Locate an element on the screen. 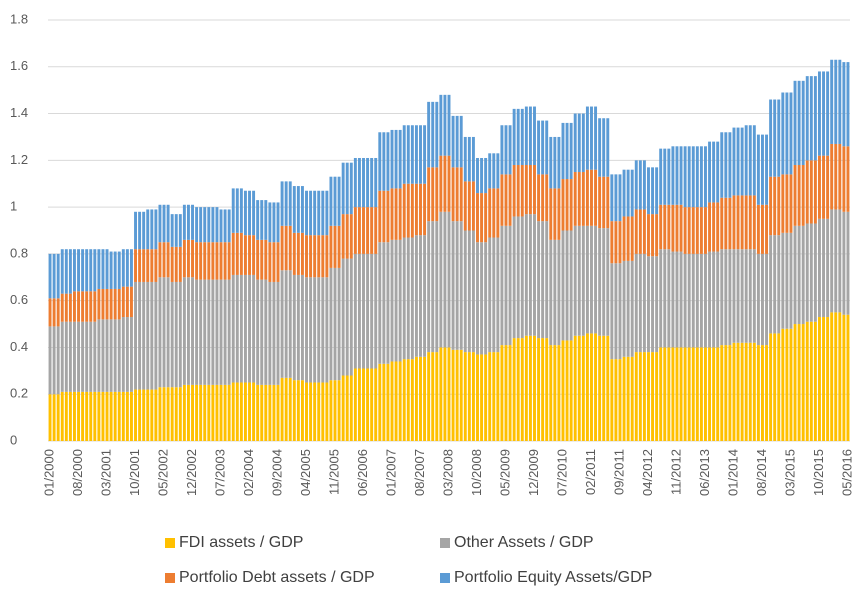 The width and height of the screenshot is (853, 590). x-tick-label: 07/2003 is located at coordinates (219, 472).